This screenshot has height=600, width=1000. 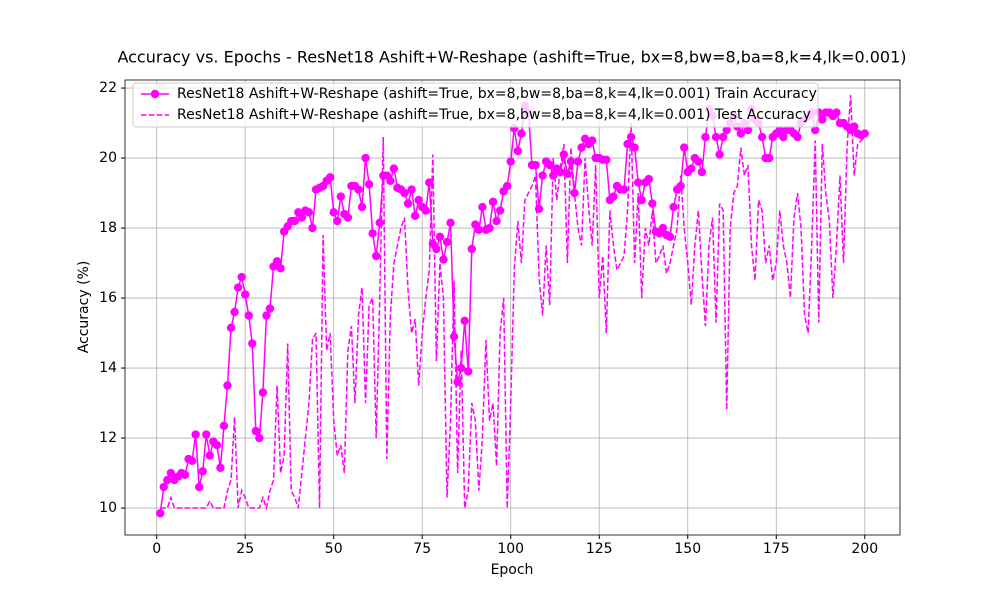 What do you see at coordinates (108, 368) in the screenshot?
I see `y-tick-label: 14` at bounding box center [108, 368].